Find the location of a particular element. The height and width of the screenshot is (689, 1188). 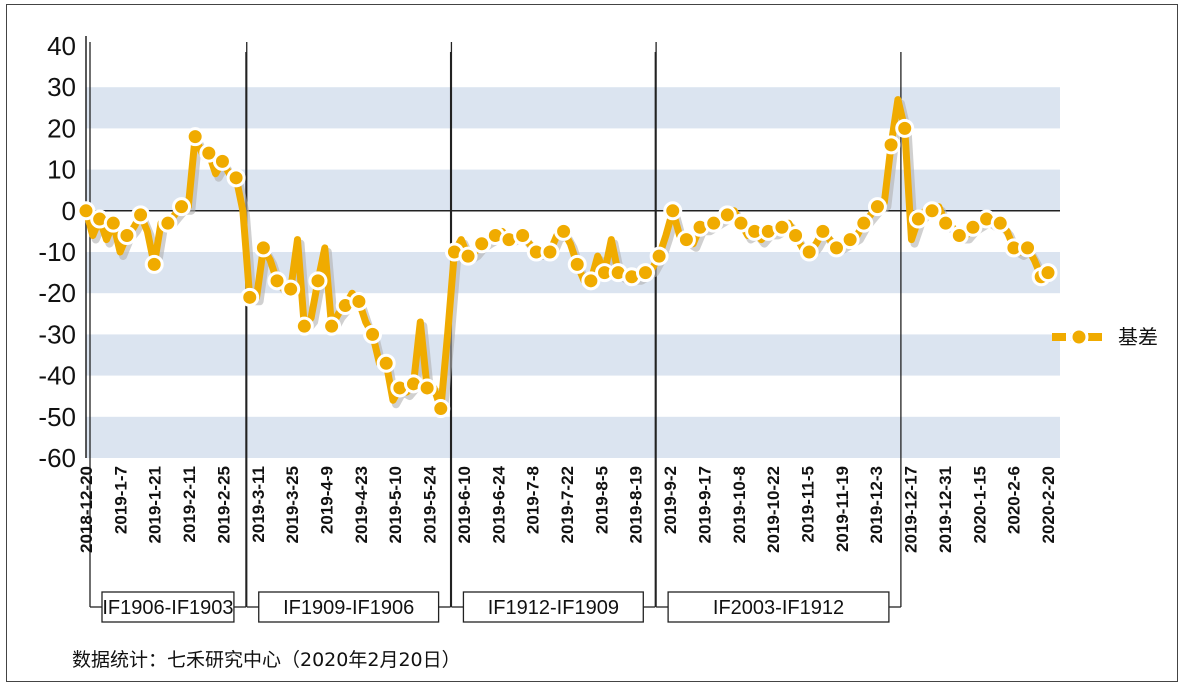

x-tick-label: 2019-3-25 is located at coordinates (292, 505).